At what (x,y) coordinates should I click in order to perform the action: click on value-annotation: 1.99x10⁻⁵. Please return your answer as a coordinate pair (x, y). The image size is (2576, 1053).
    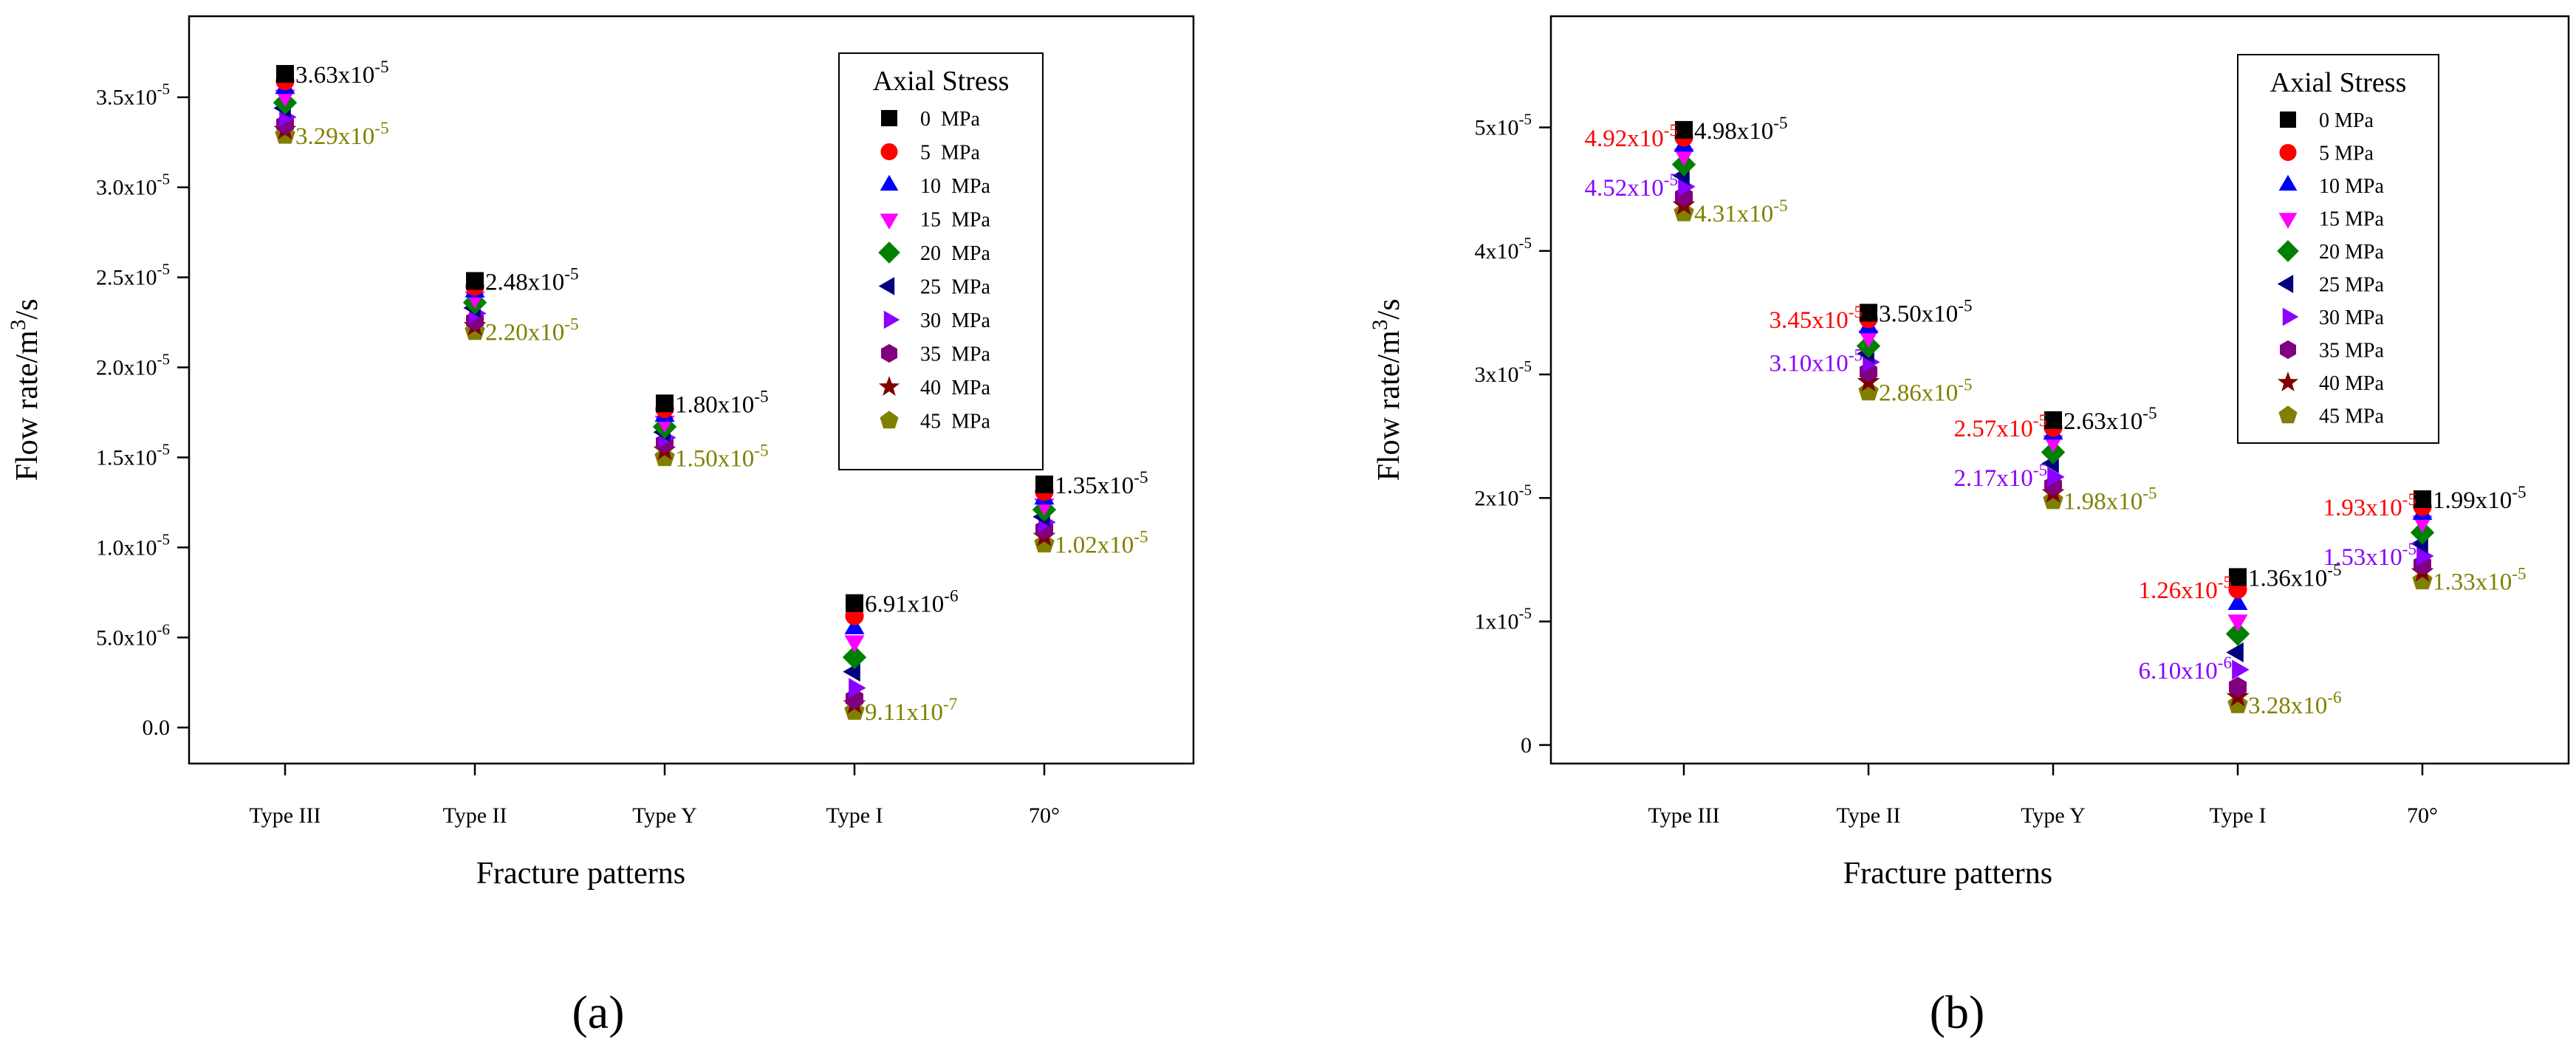
    Looking at the image, I should click on (2480, 498).